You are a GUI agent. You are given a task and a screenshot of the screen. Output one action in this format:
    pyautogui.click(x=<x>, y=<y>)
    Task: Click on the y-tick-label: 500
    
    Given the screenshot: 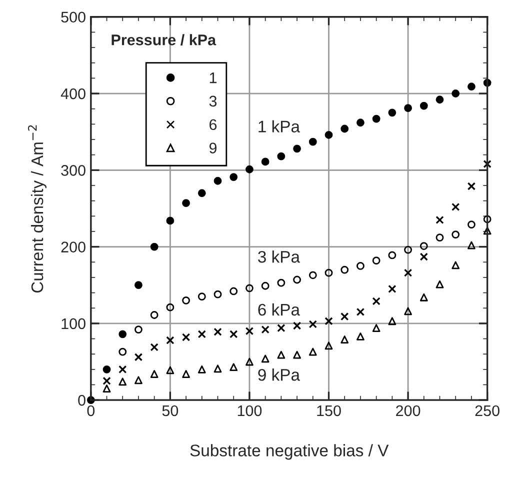 What is the action you would take?
    pyautogui.click(x=73, y=17)
    